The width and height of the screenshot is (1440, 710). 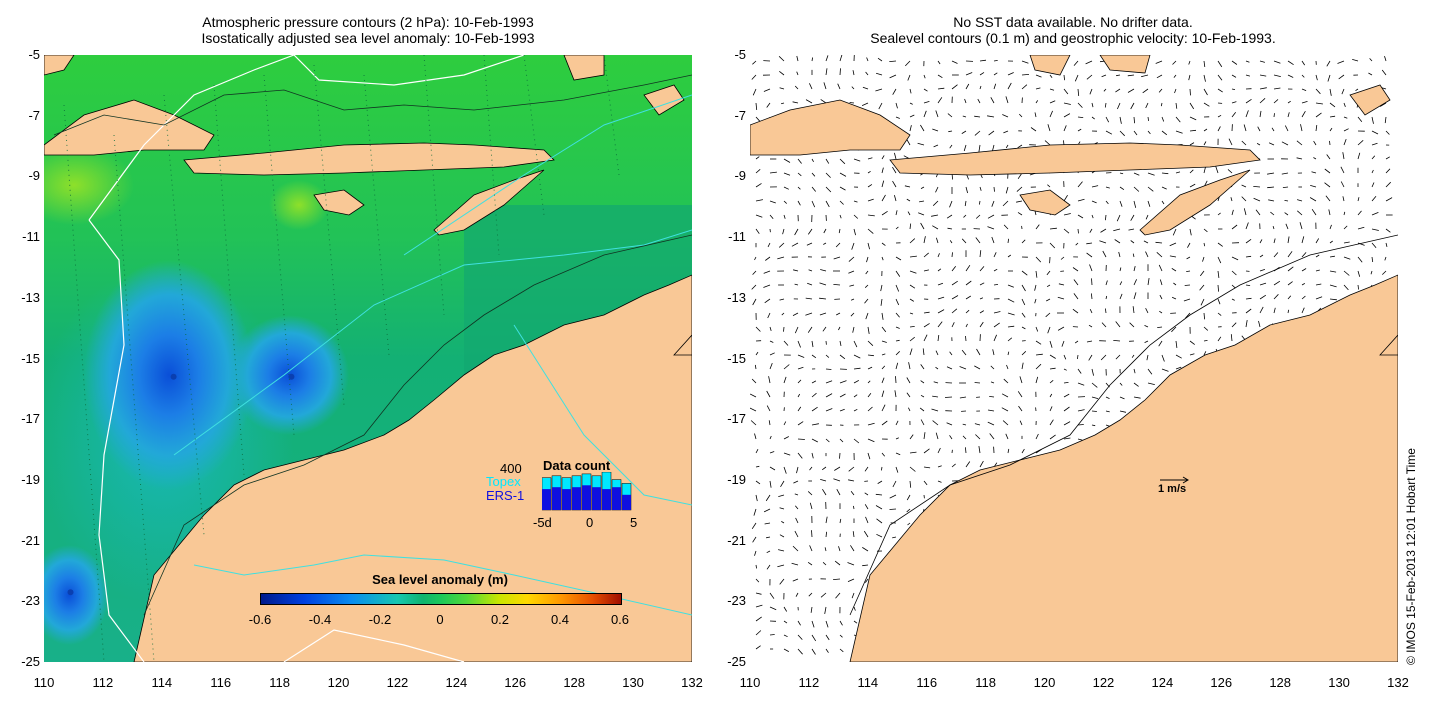 I want to click on lat-tick-label: -11, so click(x=31, y=237).